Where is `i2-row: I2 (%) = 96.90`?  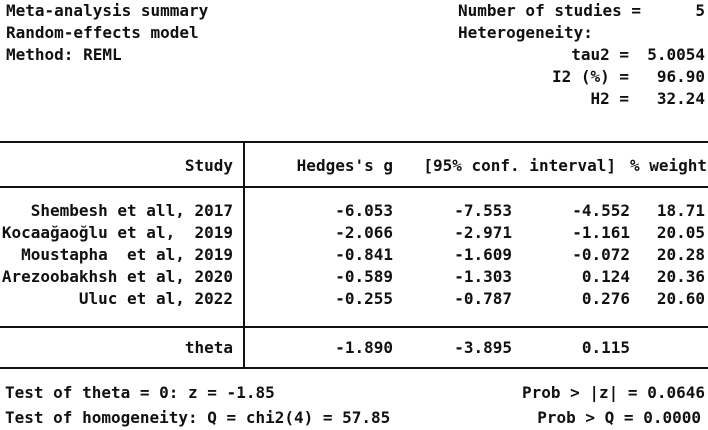 i2-row: I2 (%) = 96.90 is located at coordinates (567, 77).